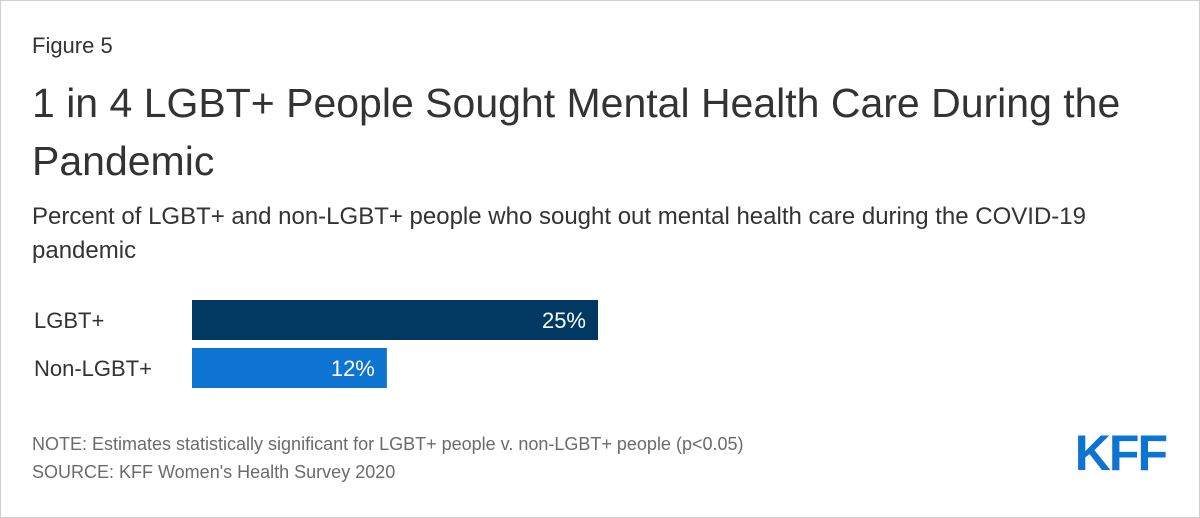 The height and width of the screenshot is (518, 1200). I want to click on source-text: SOURCE: KFF Women's Health Survey 2020, so click(214, 472).